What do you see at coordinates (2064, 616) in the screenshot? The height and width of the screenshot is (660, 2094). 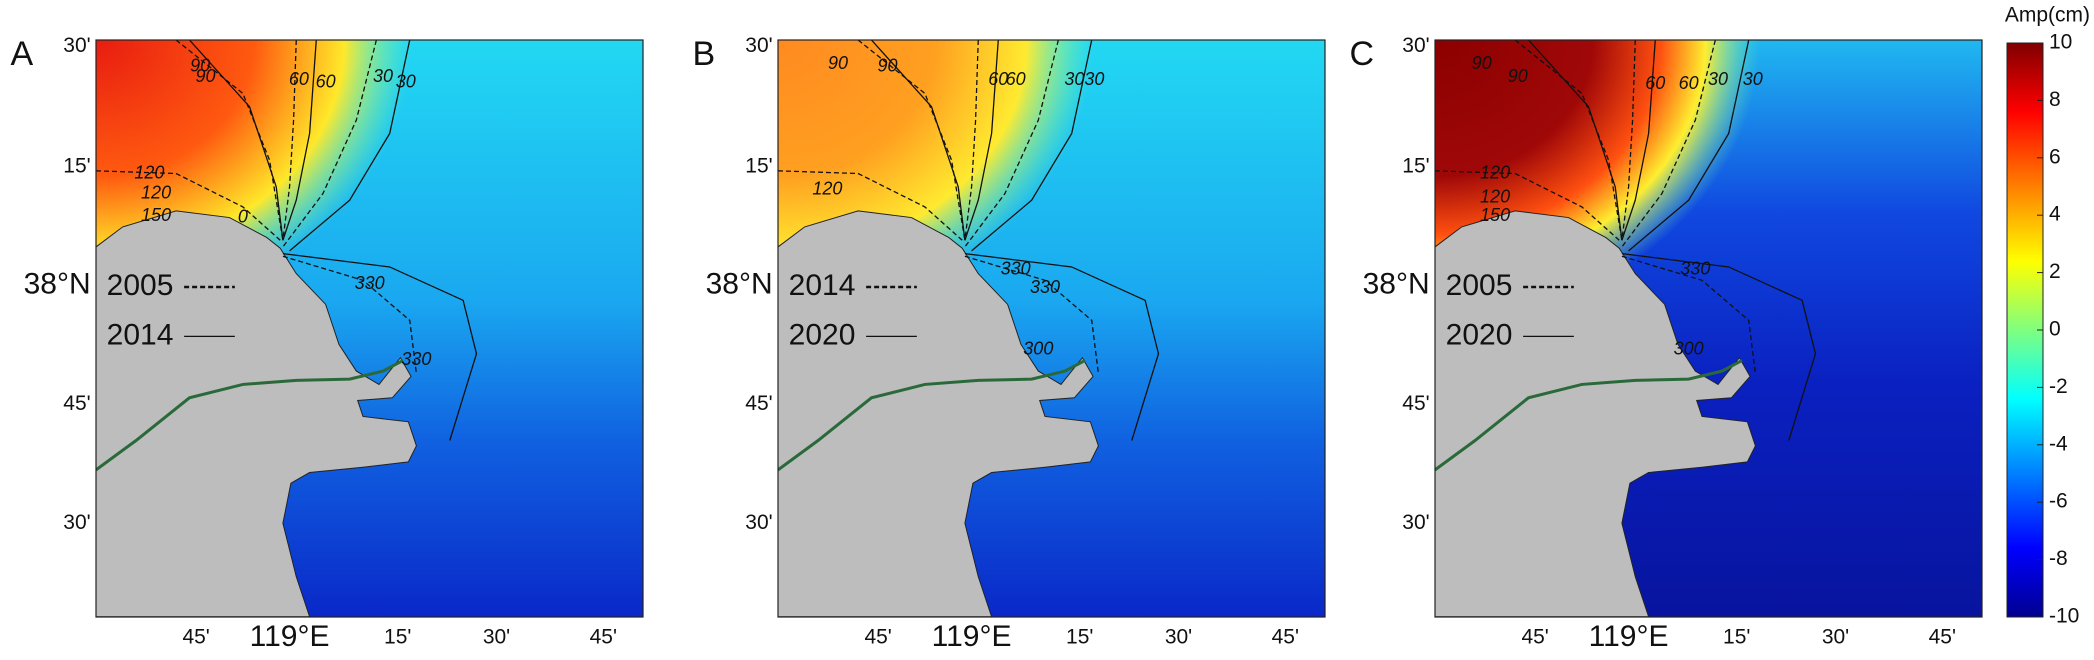 I see `colorbar-tick-label: -10` at bounding box center [2064, 616].